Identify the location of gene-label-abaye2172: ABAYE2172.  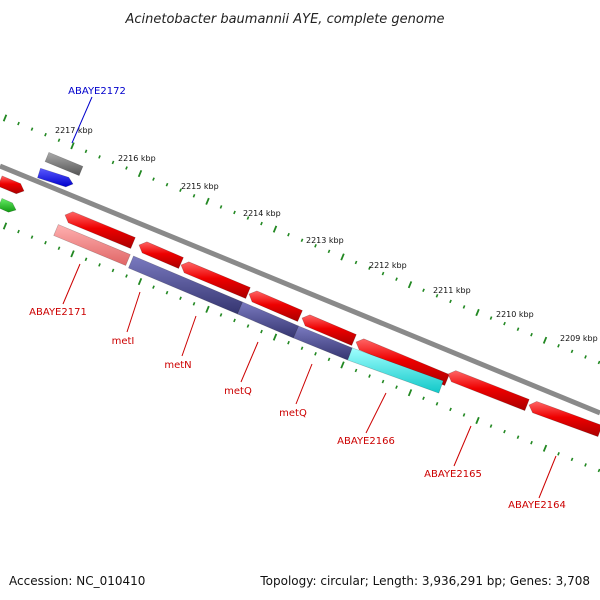
(97, 91).